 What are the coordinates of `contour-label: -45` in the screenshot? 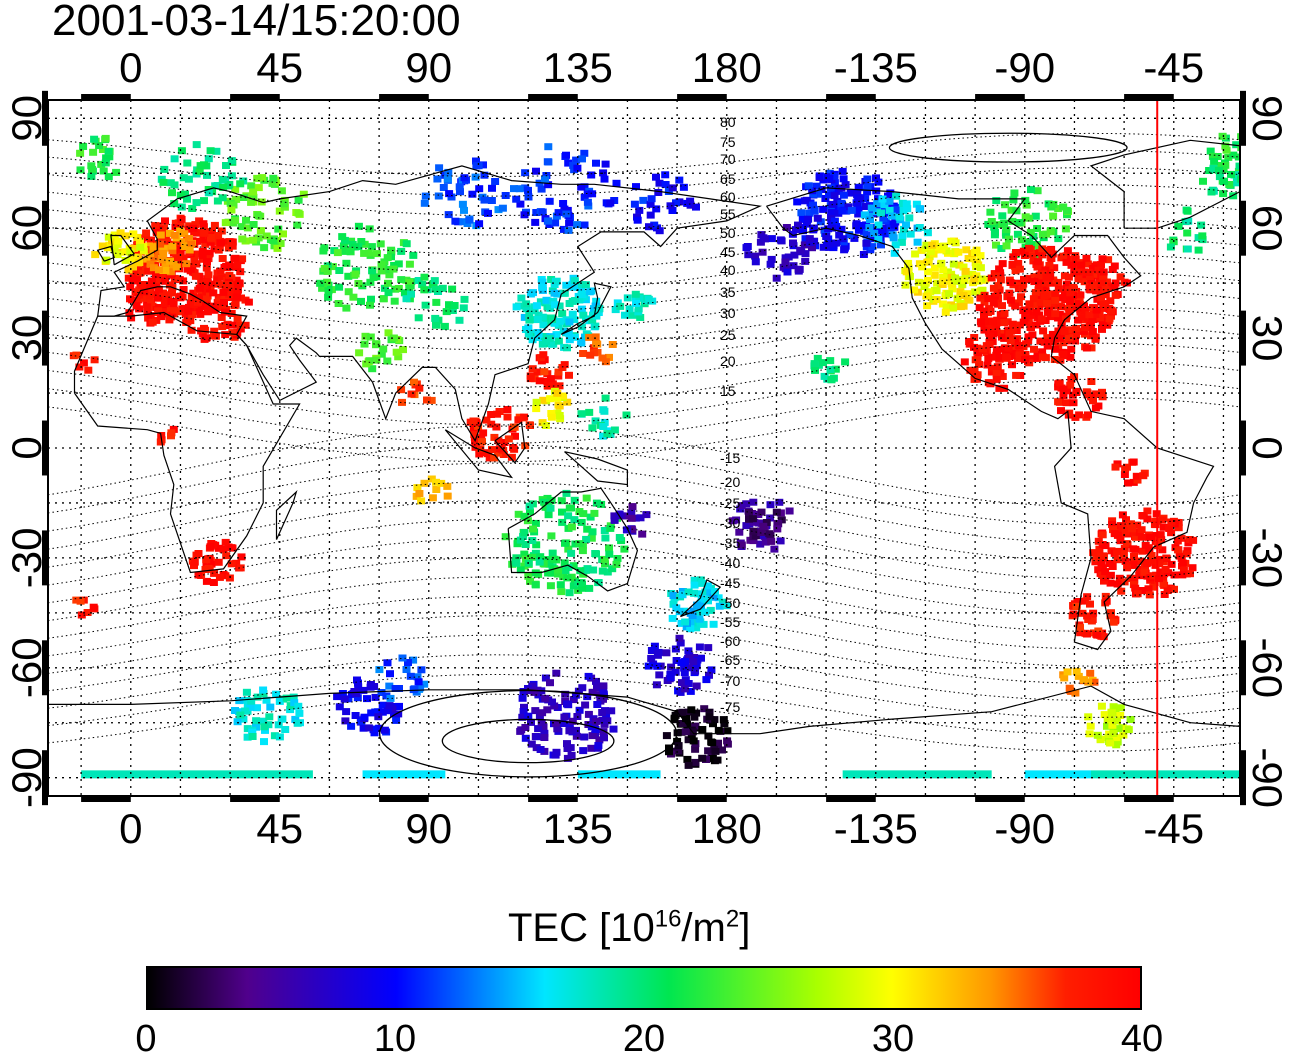 It's located at (730, 583).